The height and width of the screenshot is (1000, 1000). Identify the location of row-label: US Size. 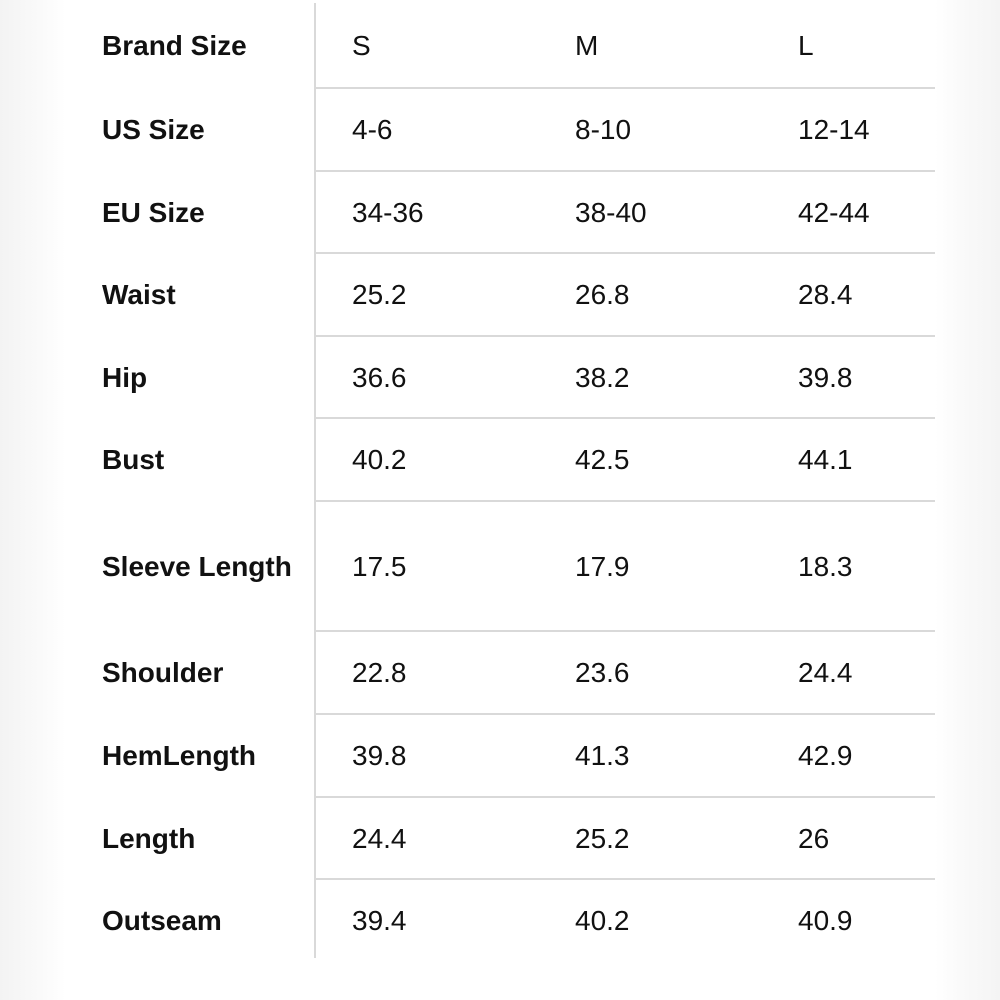
(153, 129).